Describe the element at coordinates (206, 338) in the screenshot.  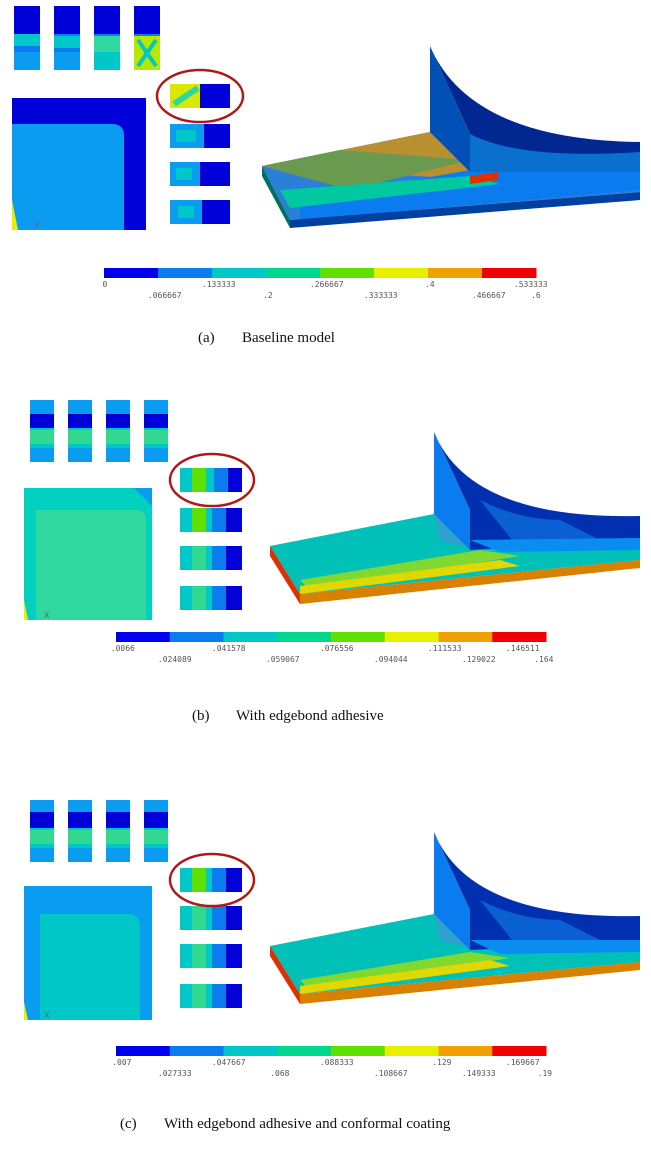
I see `caption-label: (a)` at that location.